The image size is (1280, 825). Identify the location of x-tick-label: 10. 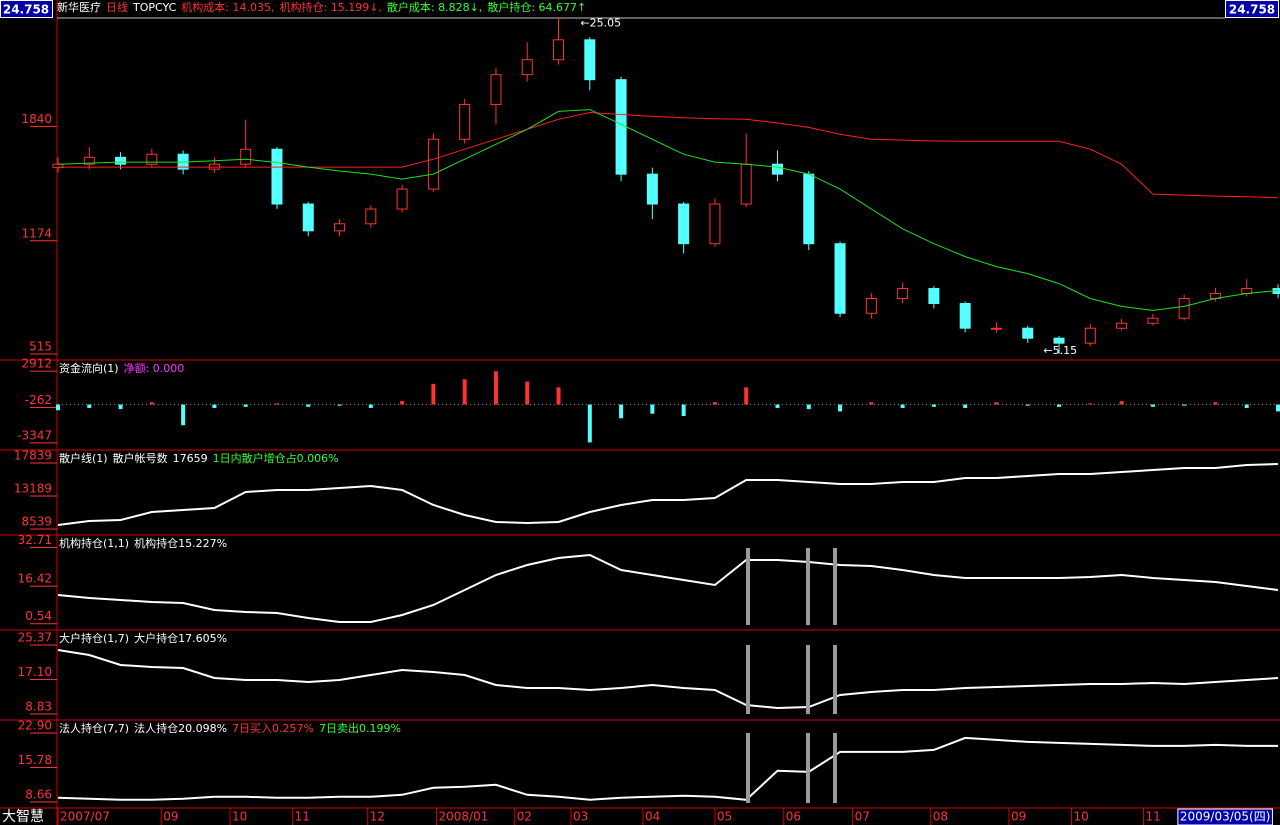
(1081, 817).